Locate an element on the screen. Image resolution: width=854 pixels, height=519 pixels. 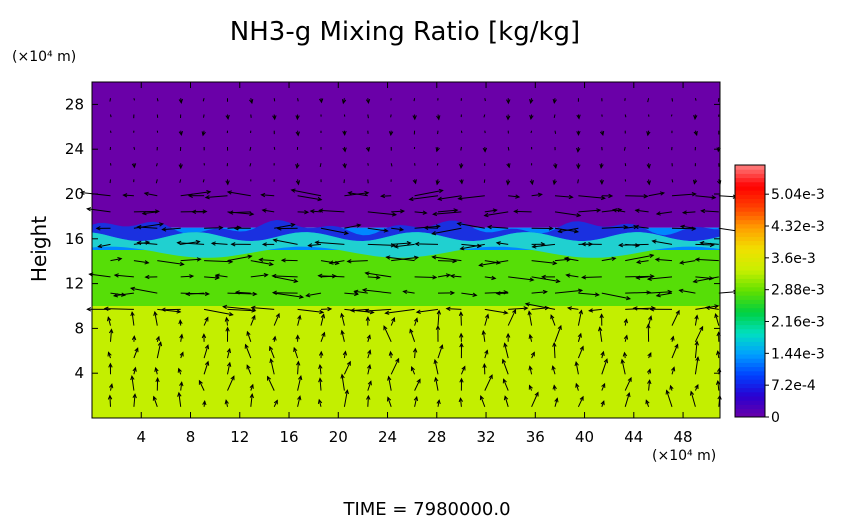
colorbar-tick-label: 3.6e-3 is located at coordinates (793, 259).